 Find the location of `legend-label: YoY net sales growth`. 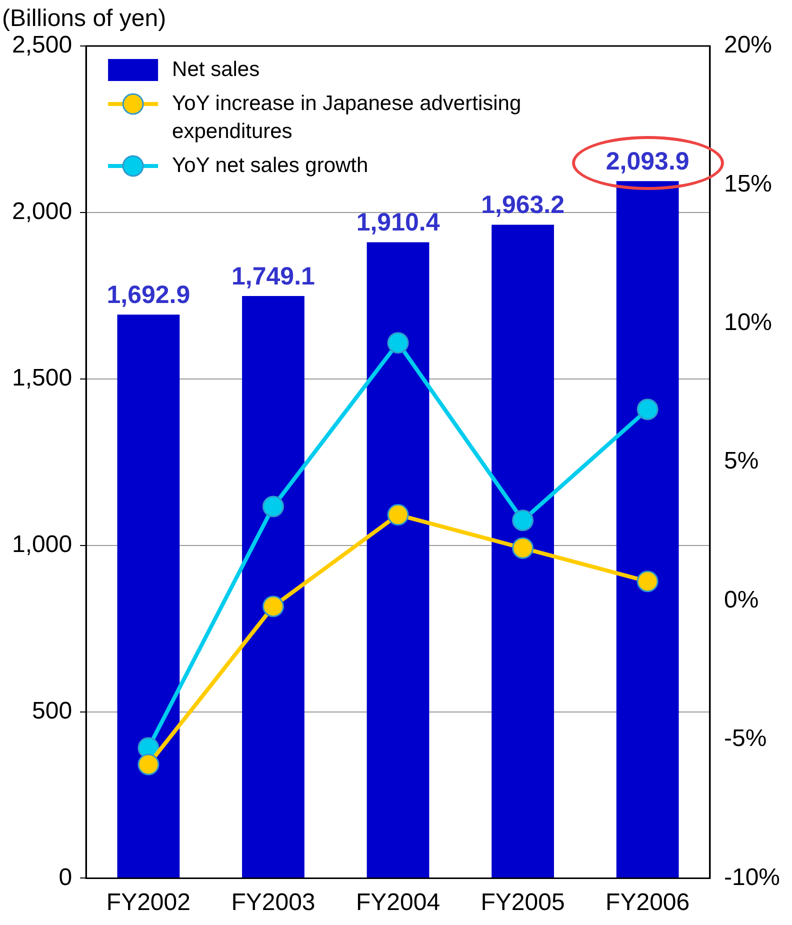

legend-label: YoY net sales growth is located at coordinates (270, 165).